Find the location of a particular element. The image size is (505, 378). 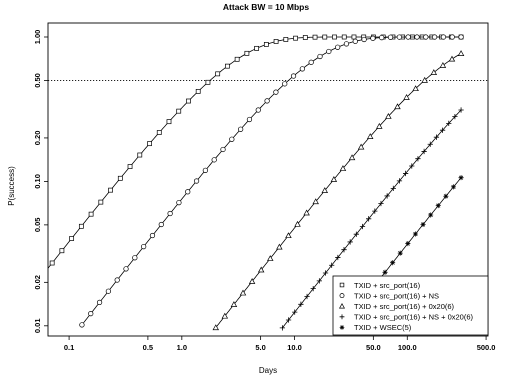

legend-label: TXID + src_port(16) is located at coordinates (387, 285).